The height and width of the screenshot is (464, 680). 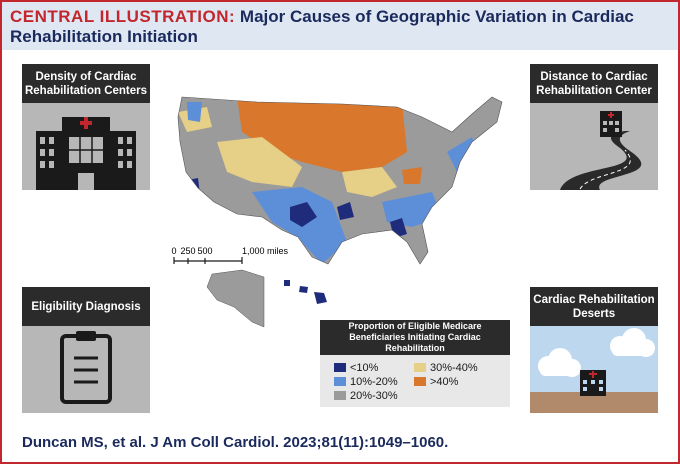 What do you see at coordinates (601, 150) in the screenshot?
I see `road-icon` at bounding box center [601, 150].